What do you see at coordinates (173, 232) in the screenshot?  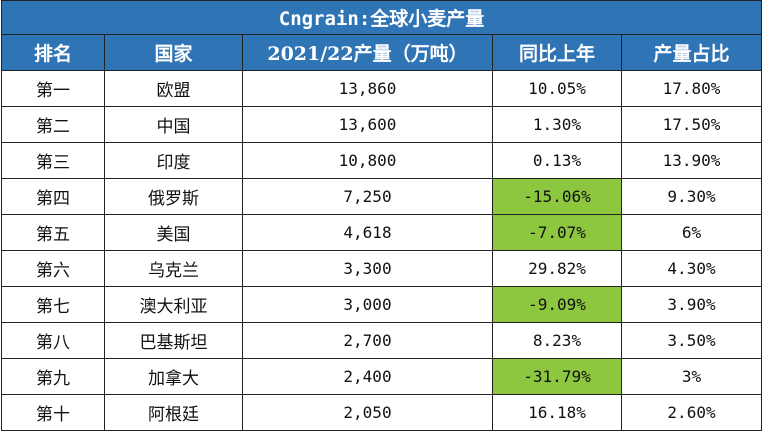 I see `country-cell: 美国` at bounding box center [173, 232].